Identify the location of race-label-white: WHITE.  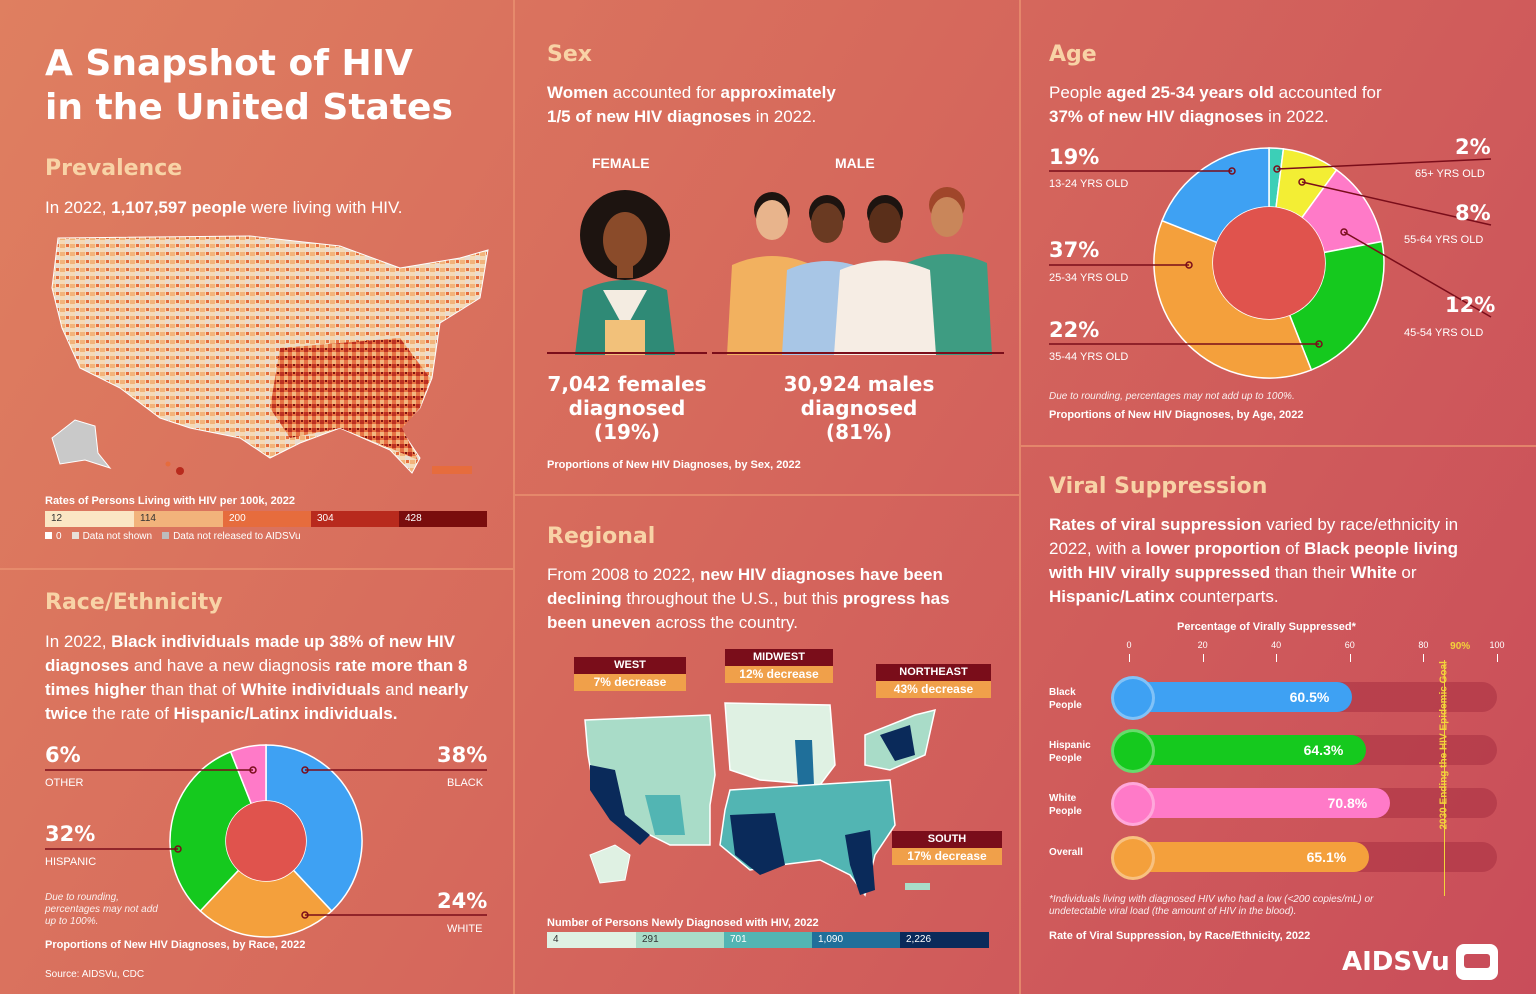
(465, 929).